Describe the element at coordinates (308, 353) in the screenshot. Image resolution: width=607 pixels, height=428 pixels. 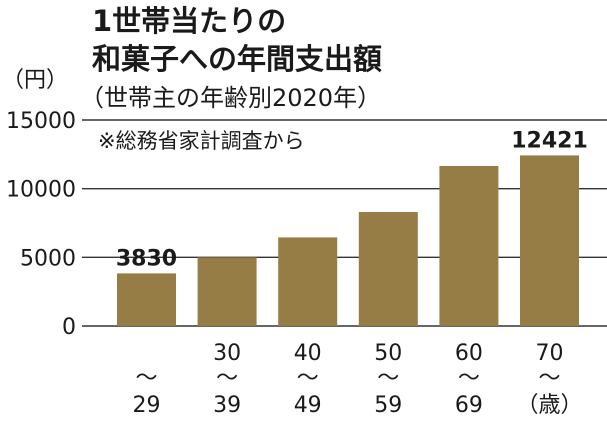
I see `x-category-label: 40` at that location.